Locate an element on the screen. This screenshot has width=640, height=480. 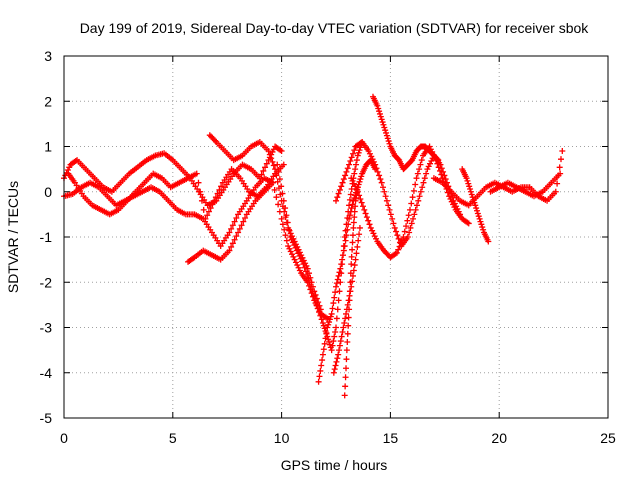
y-tick-label: -3 is located at coordinates (46, 328).